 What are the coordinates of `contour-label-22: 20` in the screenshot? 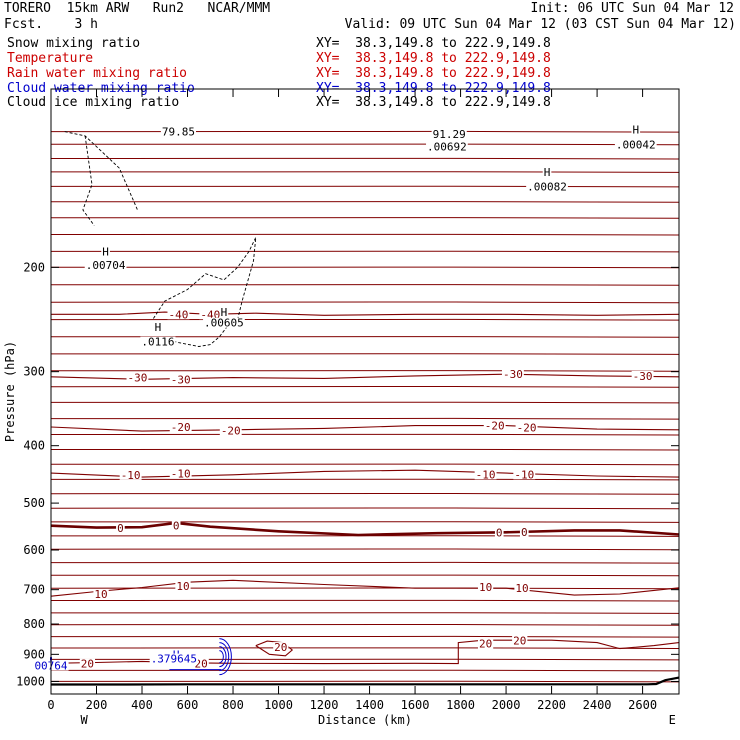 It's located at (280, 647).